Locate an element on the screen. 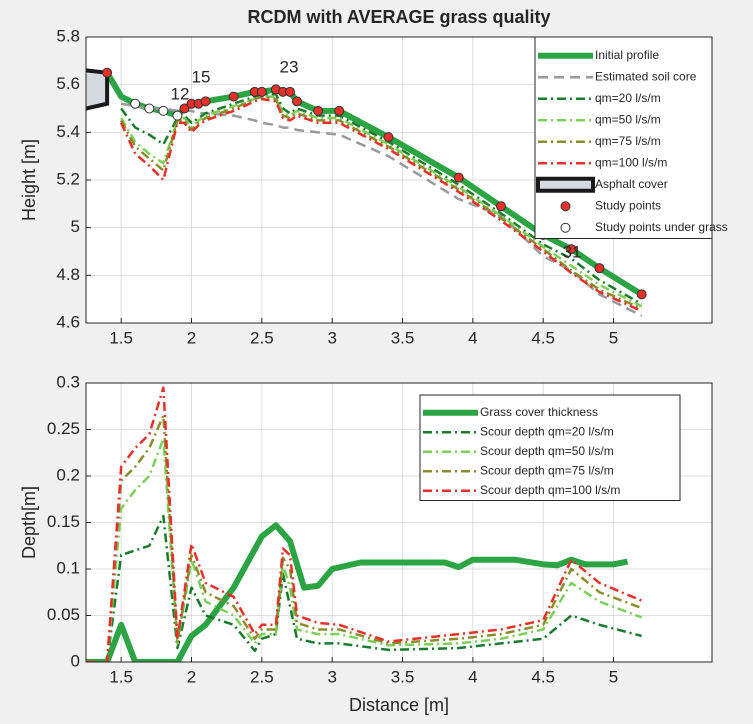 This screenshot has height=724, width=753. asphalt-fill is located at coordinates (97, 89).